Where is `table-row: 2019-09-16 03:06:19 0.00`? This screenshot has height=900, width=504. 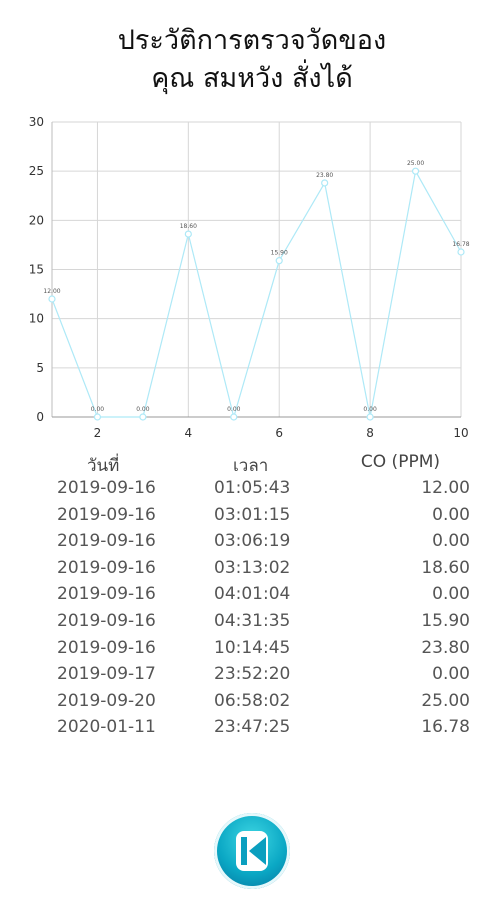 table-row: 2019-09-16 03:06:19 0.00 is located at coordinates (252, 544).